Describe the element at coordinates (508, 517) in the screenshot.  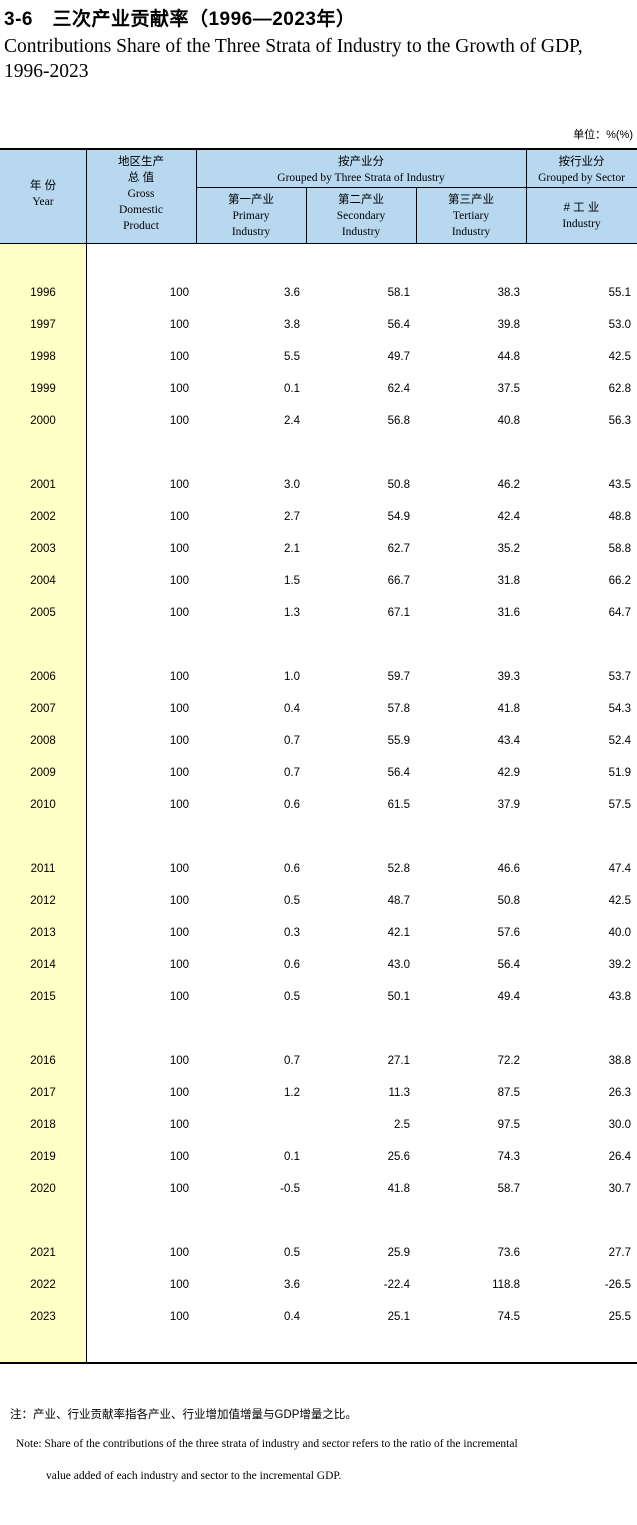
I see `cell-tertiary: 42.4` at that location.